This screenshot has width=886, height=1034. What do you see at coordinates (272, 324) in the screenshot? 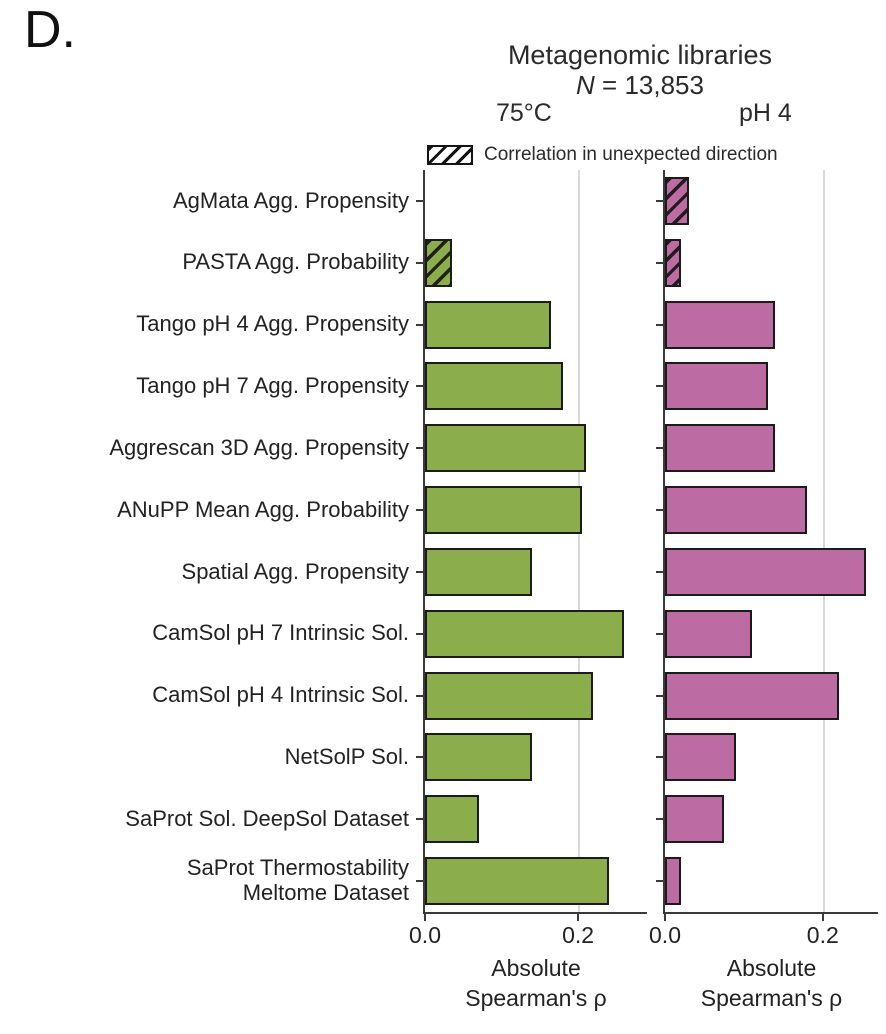
I see `category-label: Tango pH 4 Agg. Propensity` at bounding box center [272, 324].